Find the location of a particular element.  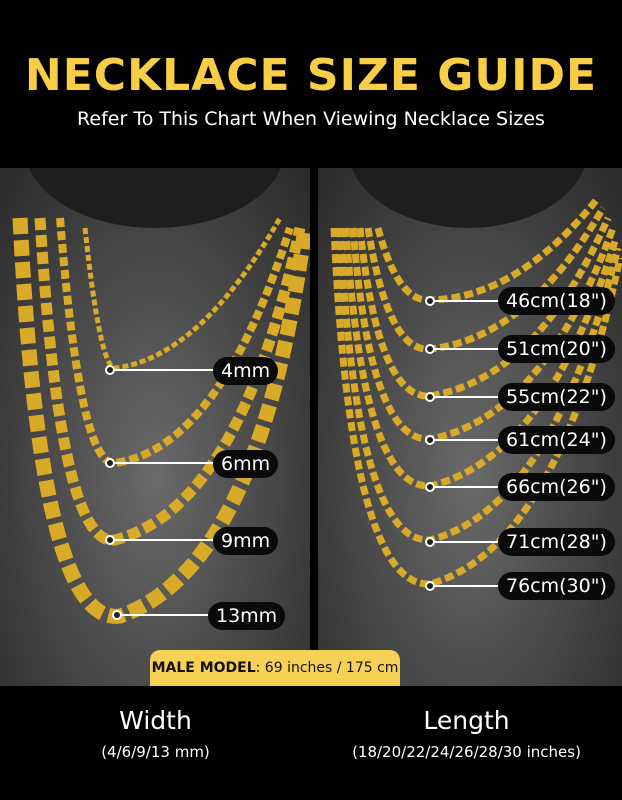

width-caption: Width (4/6/9/13 mm) is located at coordinates (155, 733).